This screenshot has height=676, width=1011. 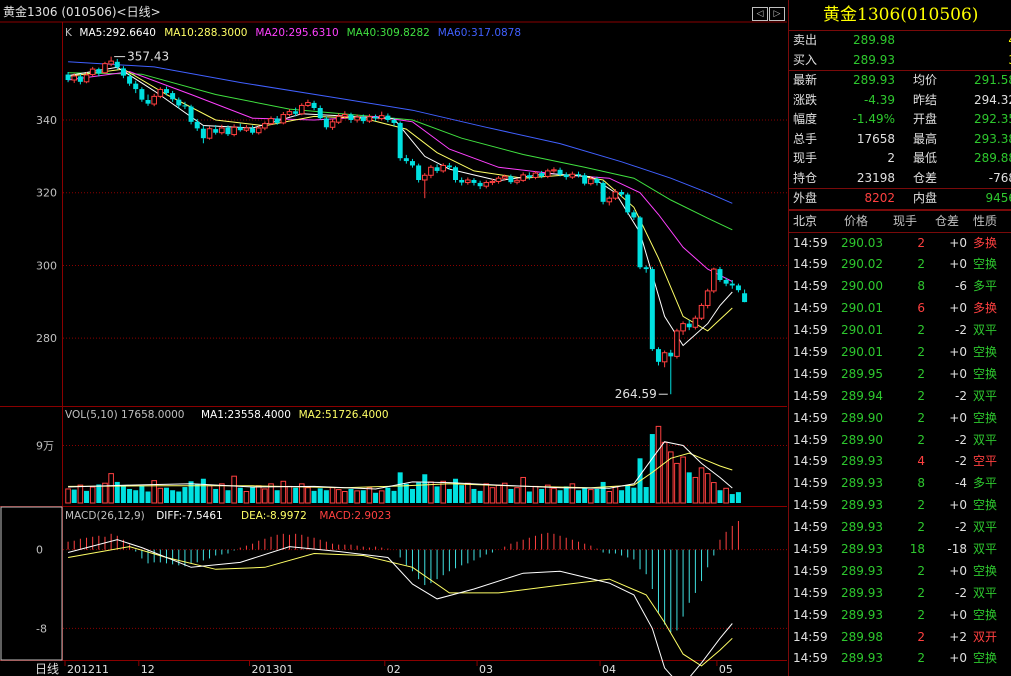 I want to click on tick-row: 14:59 289.93 8 -4 多平, so click(x=900, y=484).